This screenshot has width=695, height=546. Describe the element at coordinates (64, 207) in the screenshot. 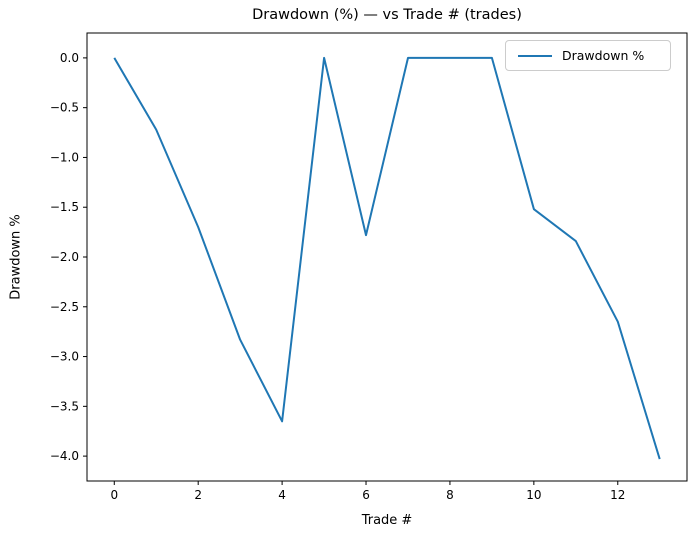

I see `y-tick-label: −1.5` at that location.